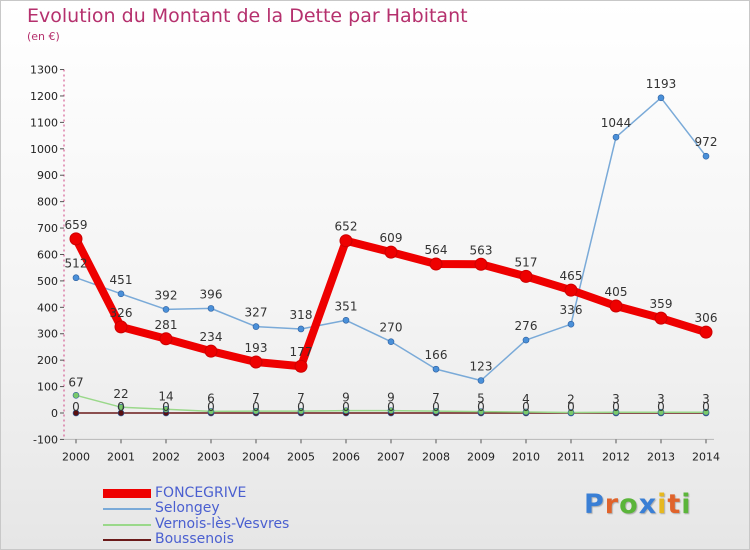 The height and width of the screenshot is (550, 750). What do you see at coordinates (45, 439) in the screenshot?
I see `y-tick-label: -100` at bounding box center [45, 439].